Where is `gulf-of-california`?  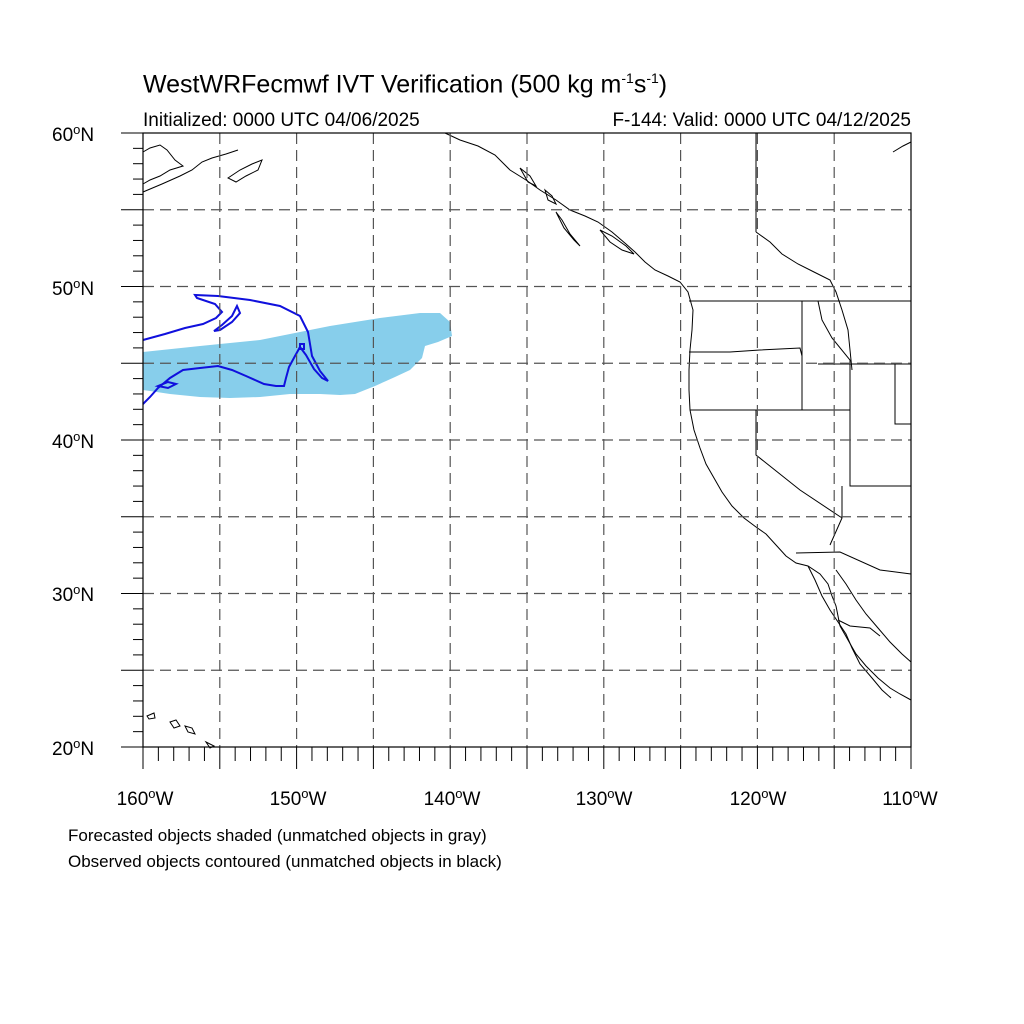
gulf-of-california is located at coordinates (873, 616).